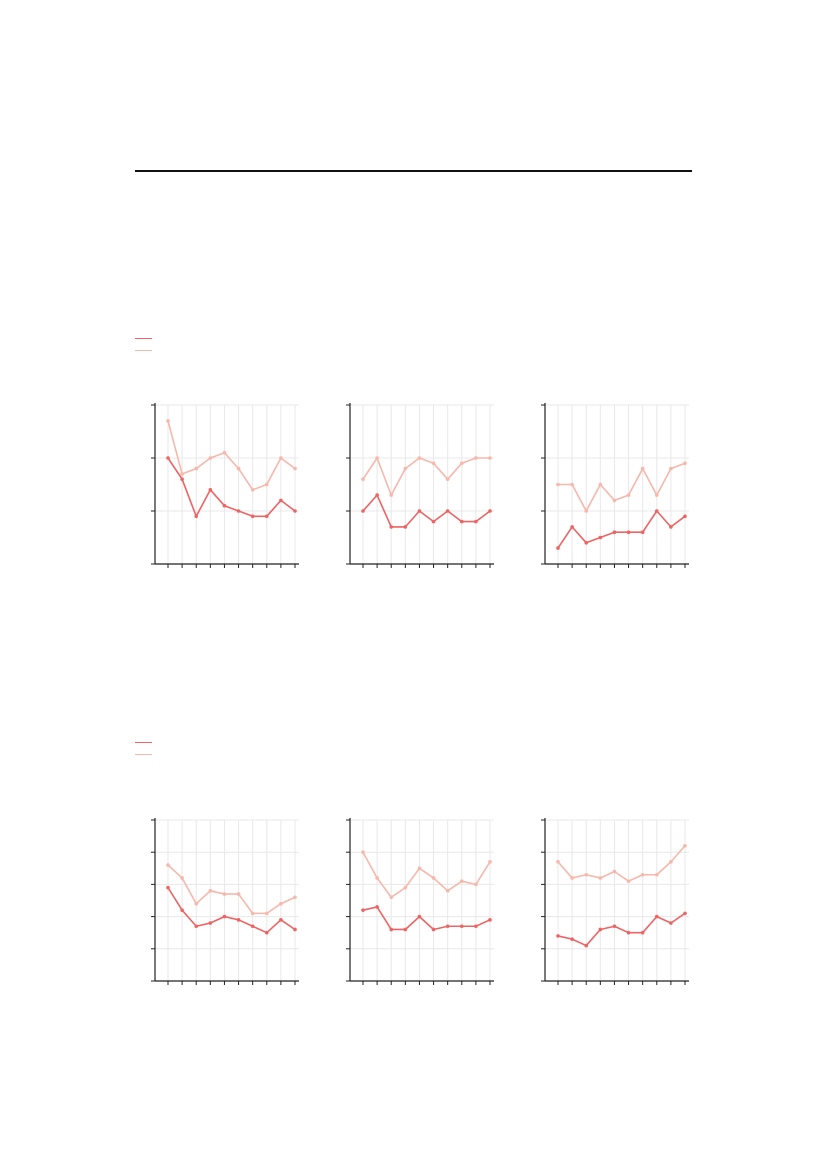  What do you see at coordinates (143, 742) in the screenshot?
I see `legend-item-dark` at bounding box center [143, 742].